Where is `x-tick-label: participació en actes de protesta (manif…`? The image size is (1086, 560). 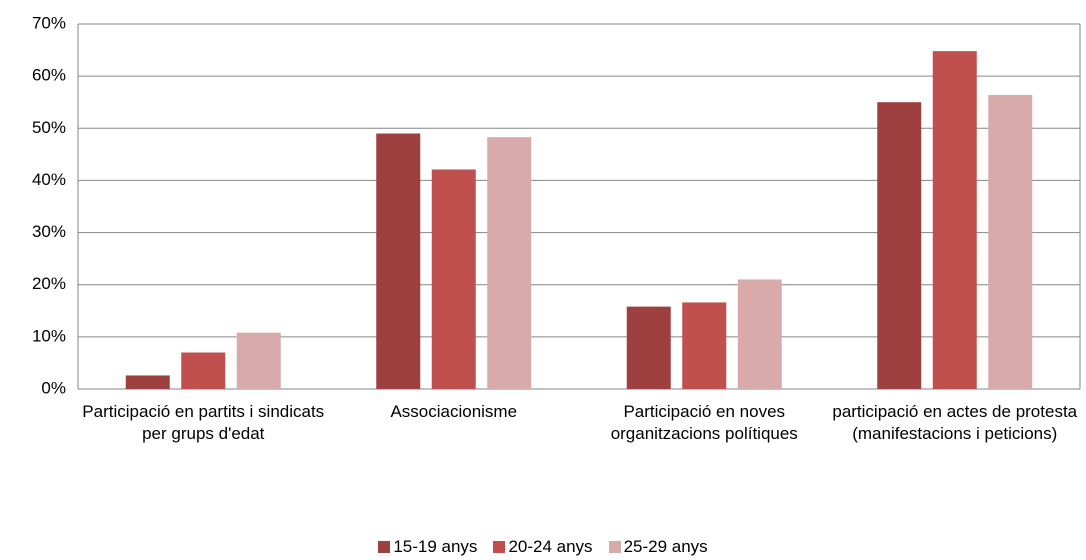 x-tick-label: participació en actes de protesta (manif… is located at coordinates (955, 422).